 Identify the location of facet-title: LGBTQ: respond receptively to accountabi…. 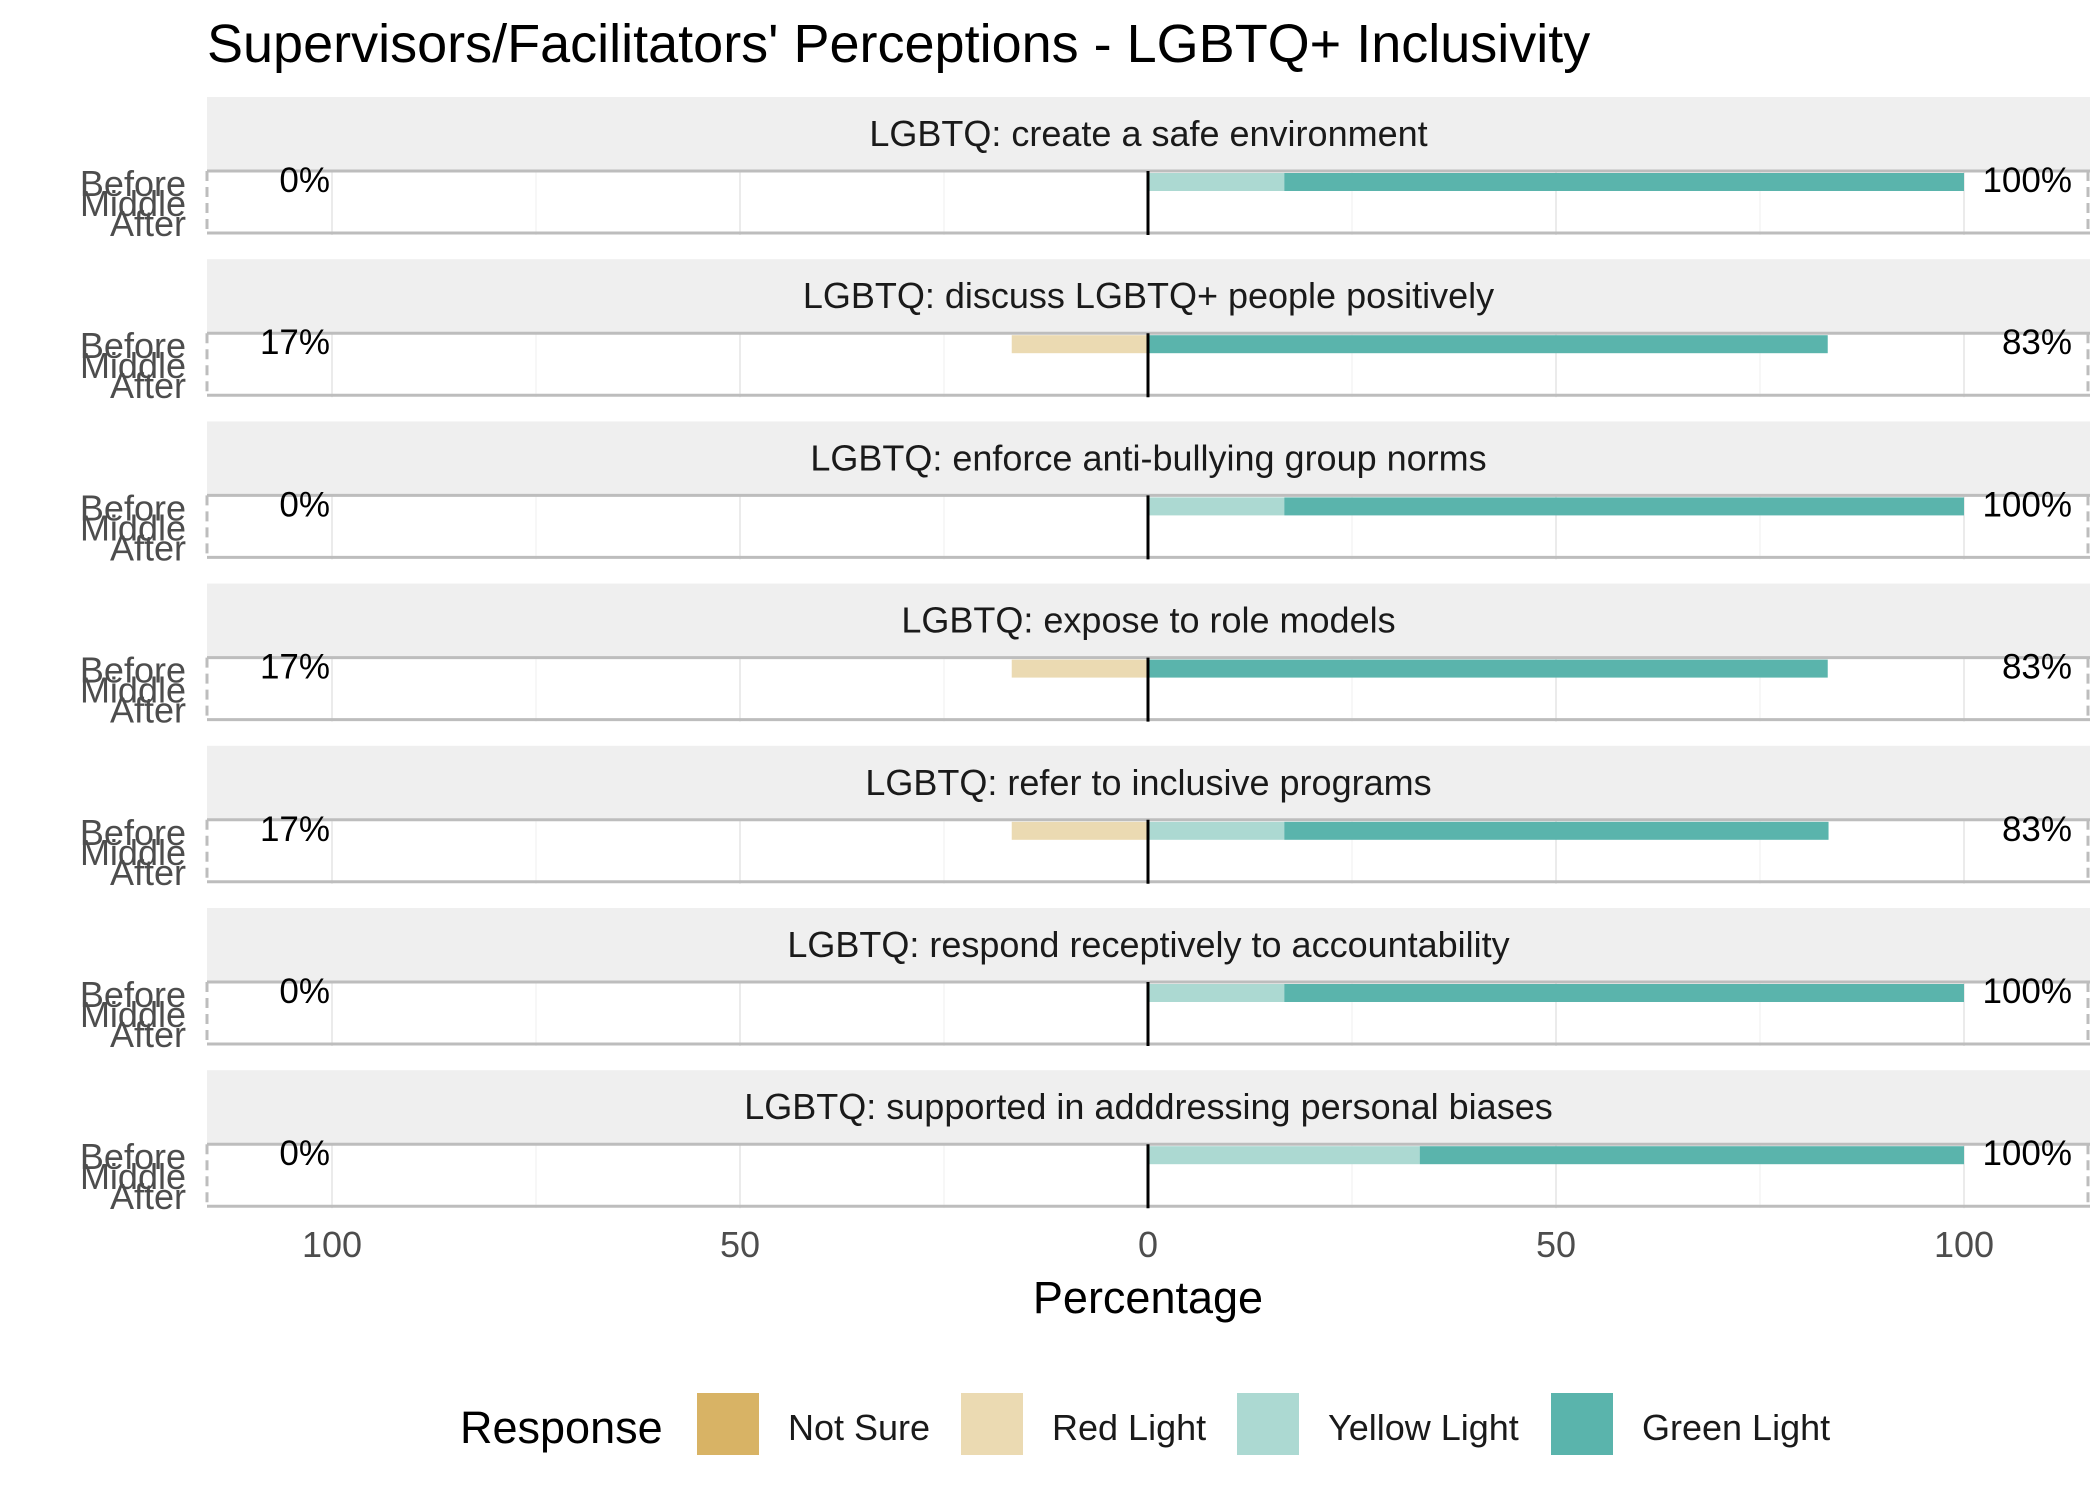
(1148, 944).